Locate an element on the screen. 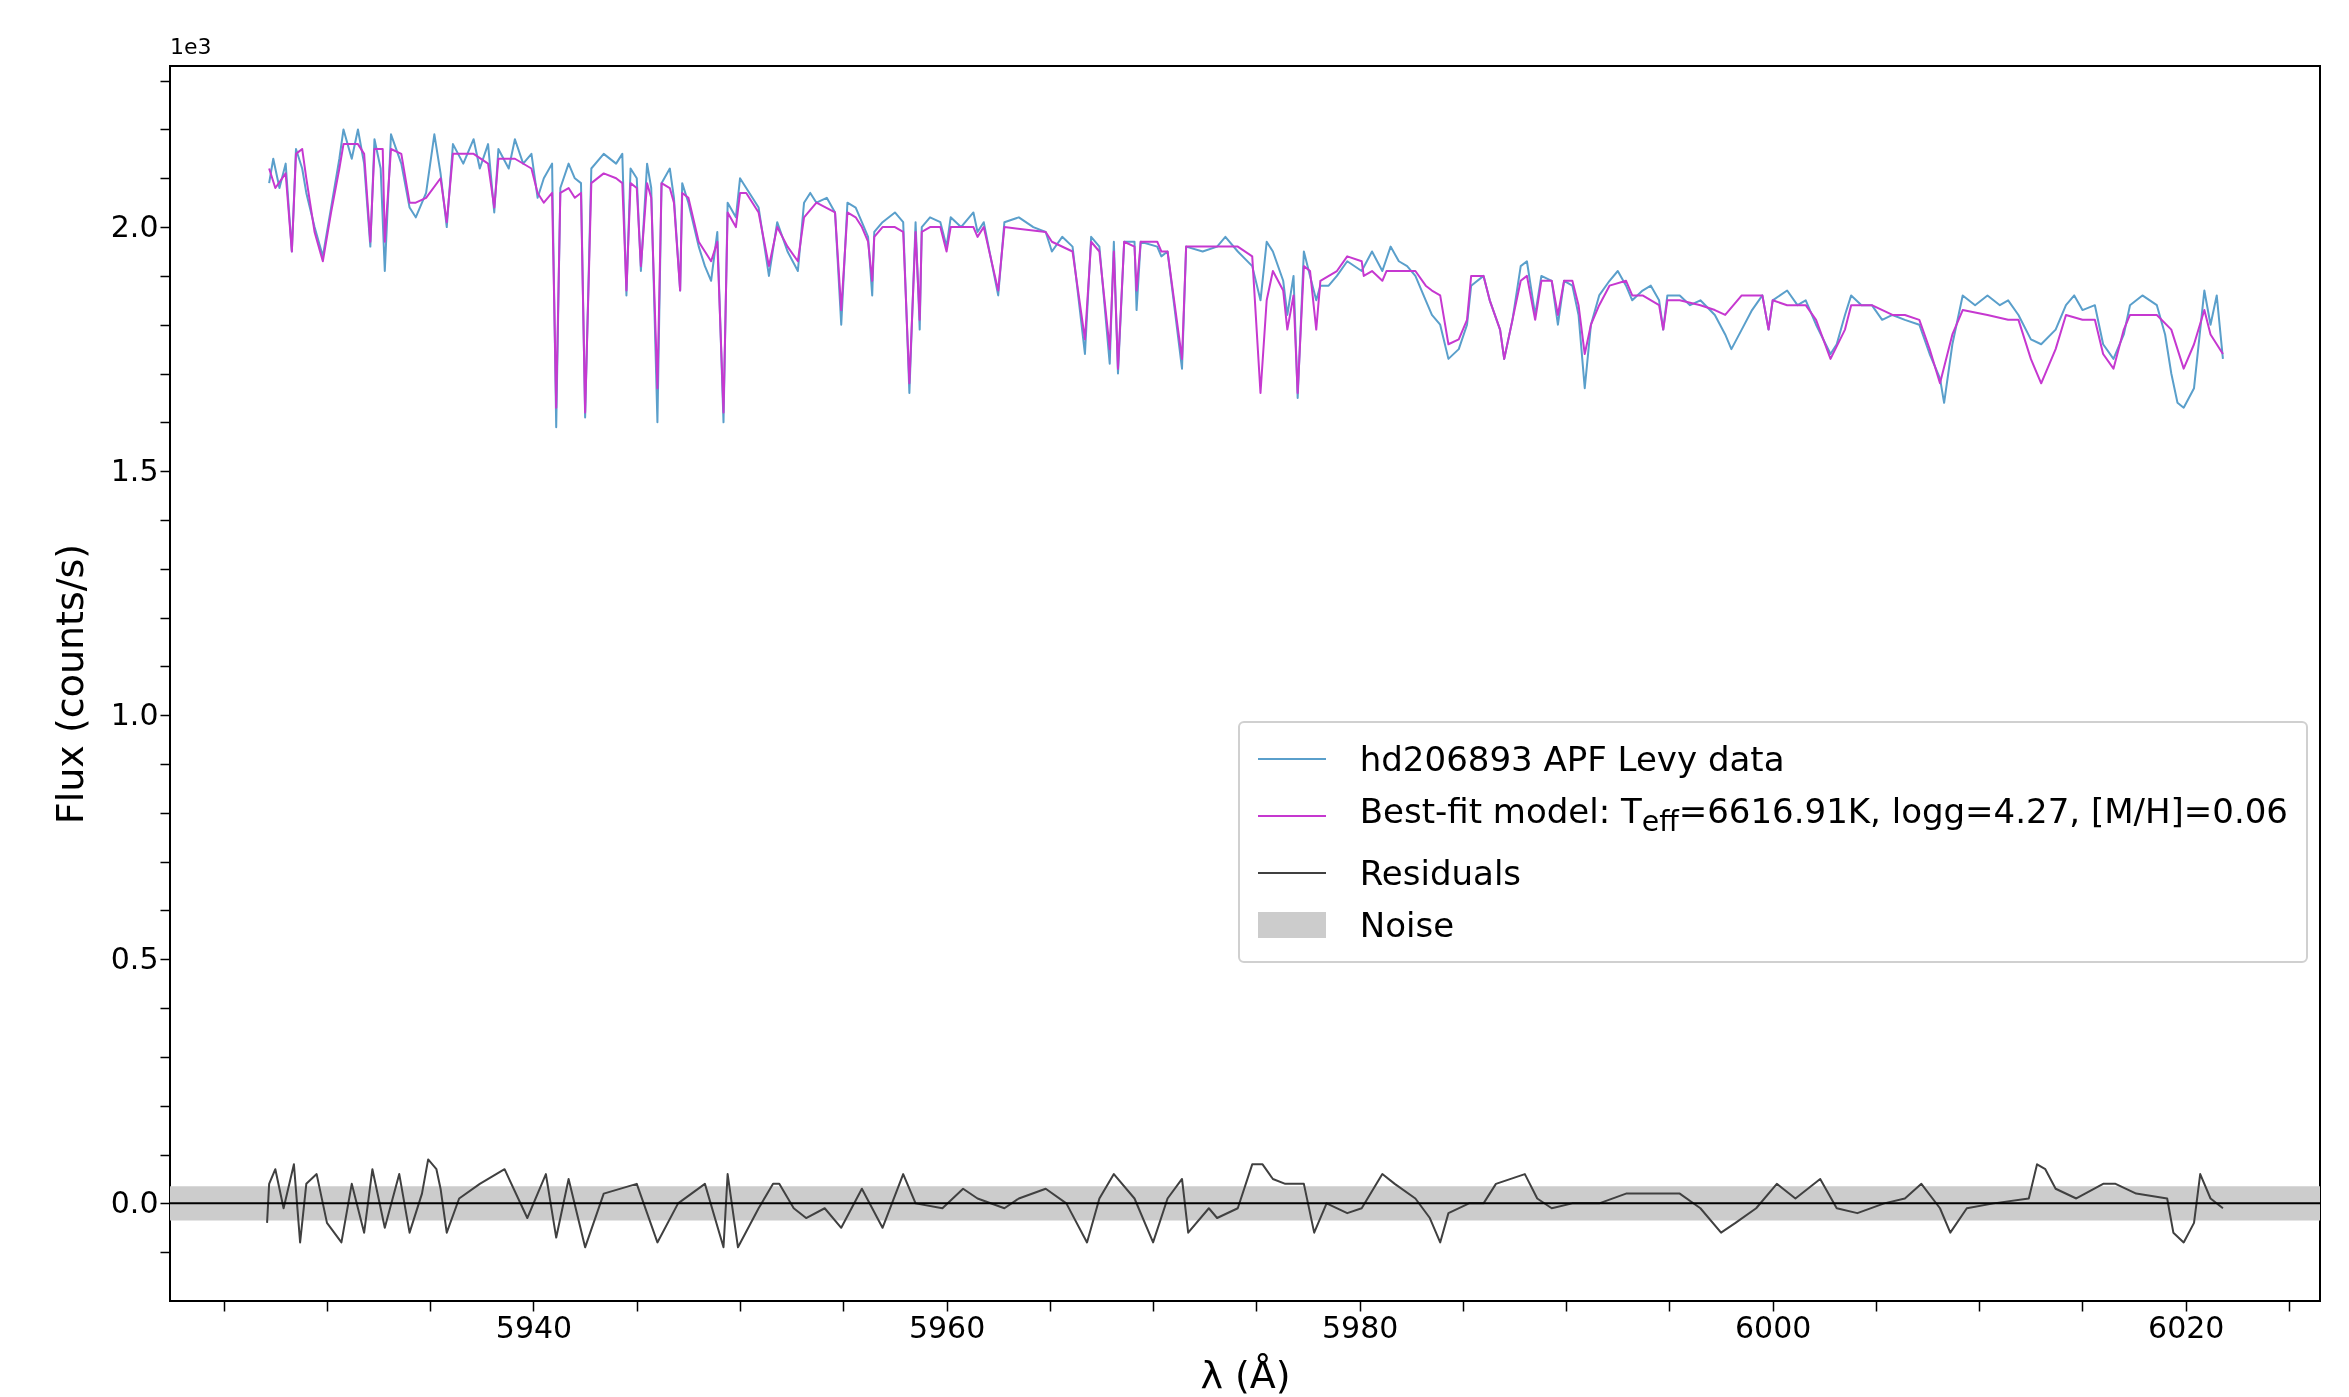  x-tick-label: 6020 is located at coordinates (2186, 1327).